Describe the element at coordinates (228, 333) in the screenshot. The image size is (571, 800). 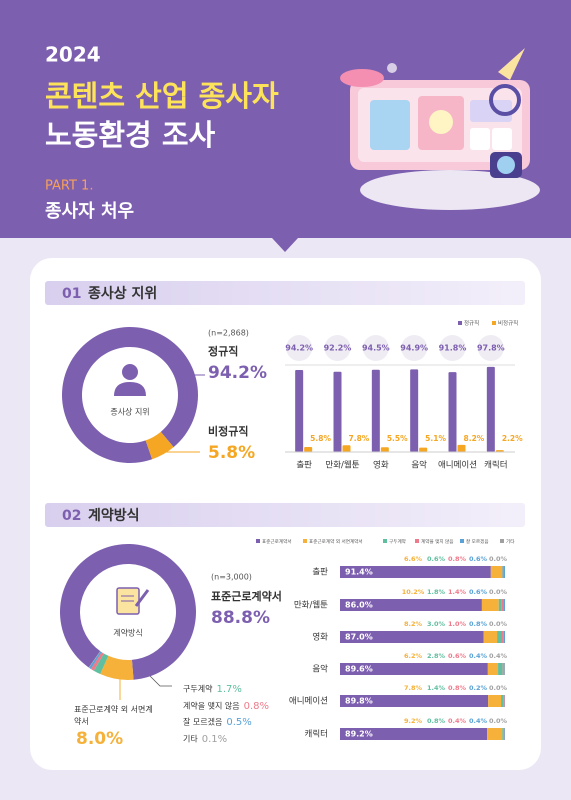
I see `sample-size: (n=2,868)` at that location.